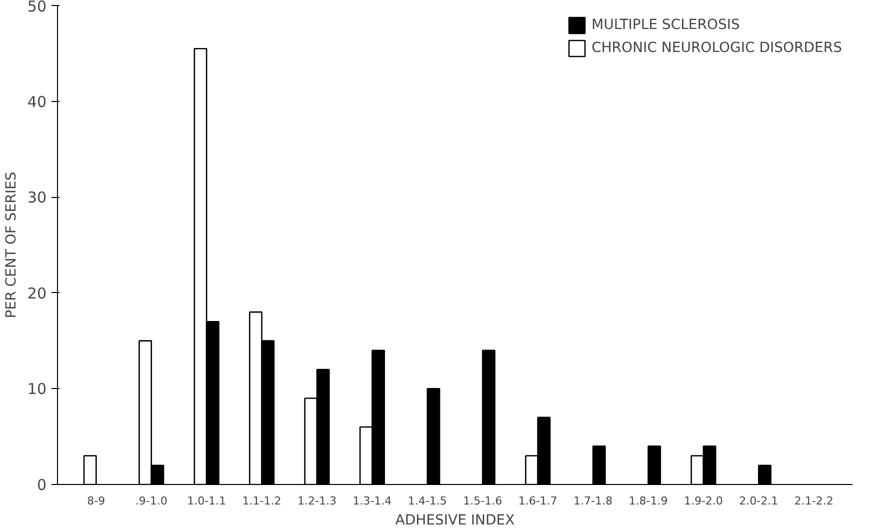  I want to click on y-axis-title: PER CENT OF SERIES, so click(11, 245).